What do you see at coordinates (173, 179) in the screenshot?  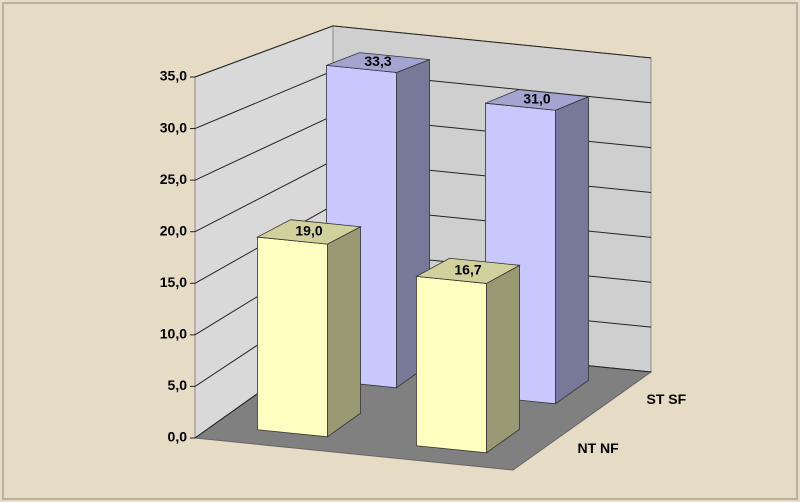 I see `y-tick-label: 25,0` at bounding box center [173, 179].